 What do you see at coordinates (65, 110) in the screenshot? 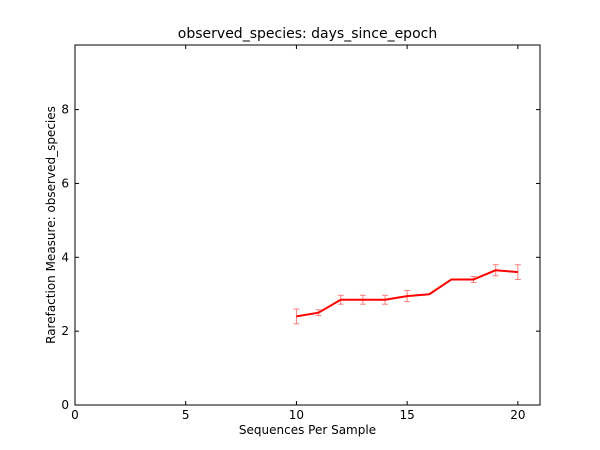
I see `y-tick-label: 8` at bounding box center [65, 110].